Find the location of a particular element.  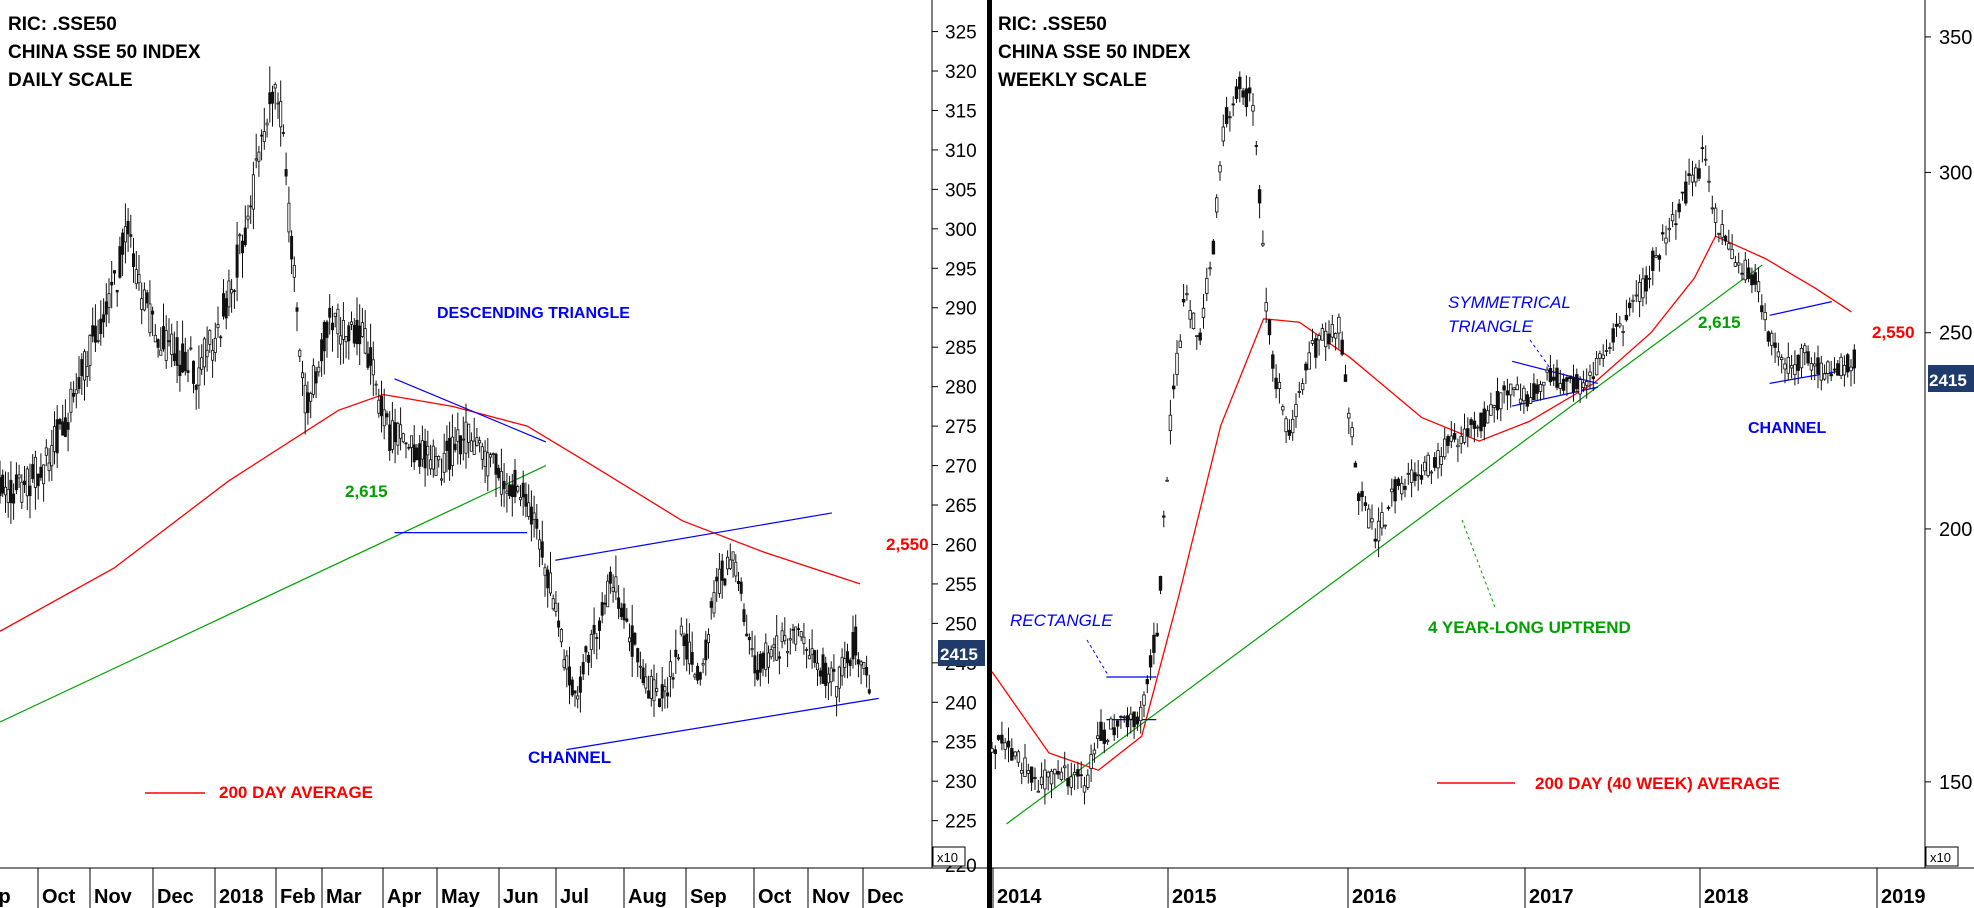

price-tick-label: 315 is located at coordinates (961, 111).